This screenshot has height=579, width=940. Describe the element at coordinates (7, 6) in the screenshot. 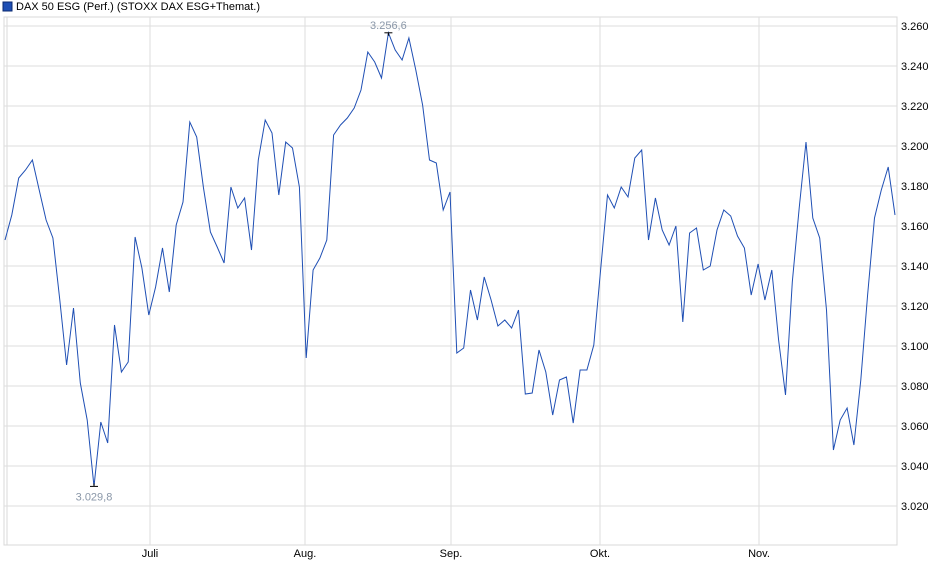

I see `legend-swatch` at that location.